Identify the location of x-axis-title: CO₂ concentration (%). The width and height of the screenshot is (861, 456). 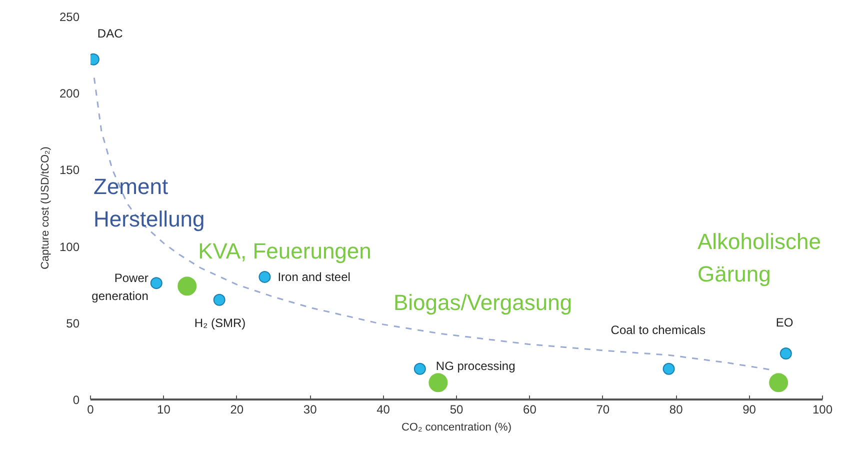
(456, 428).